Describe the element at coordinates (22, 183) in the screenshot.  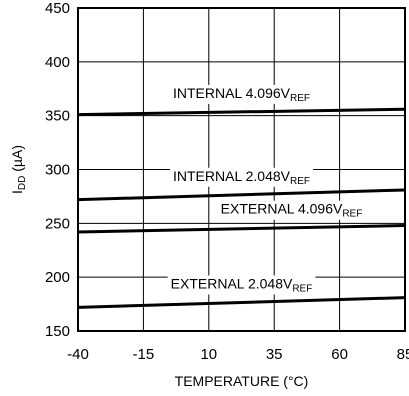
I see `y-axis-title-sub: DD` at that location.